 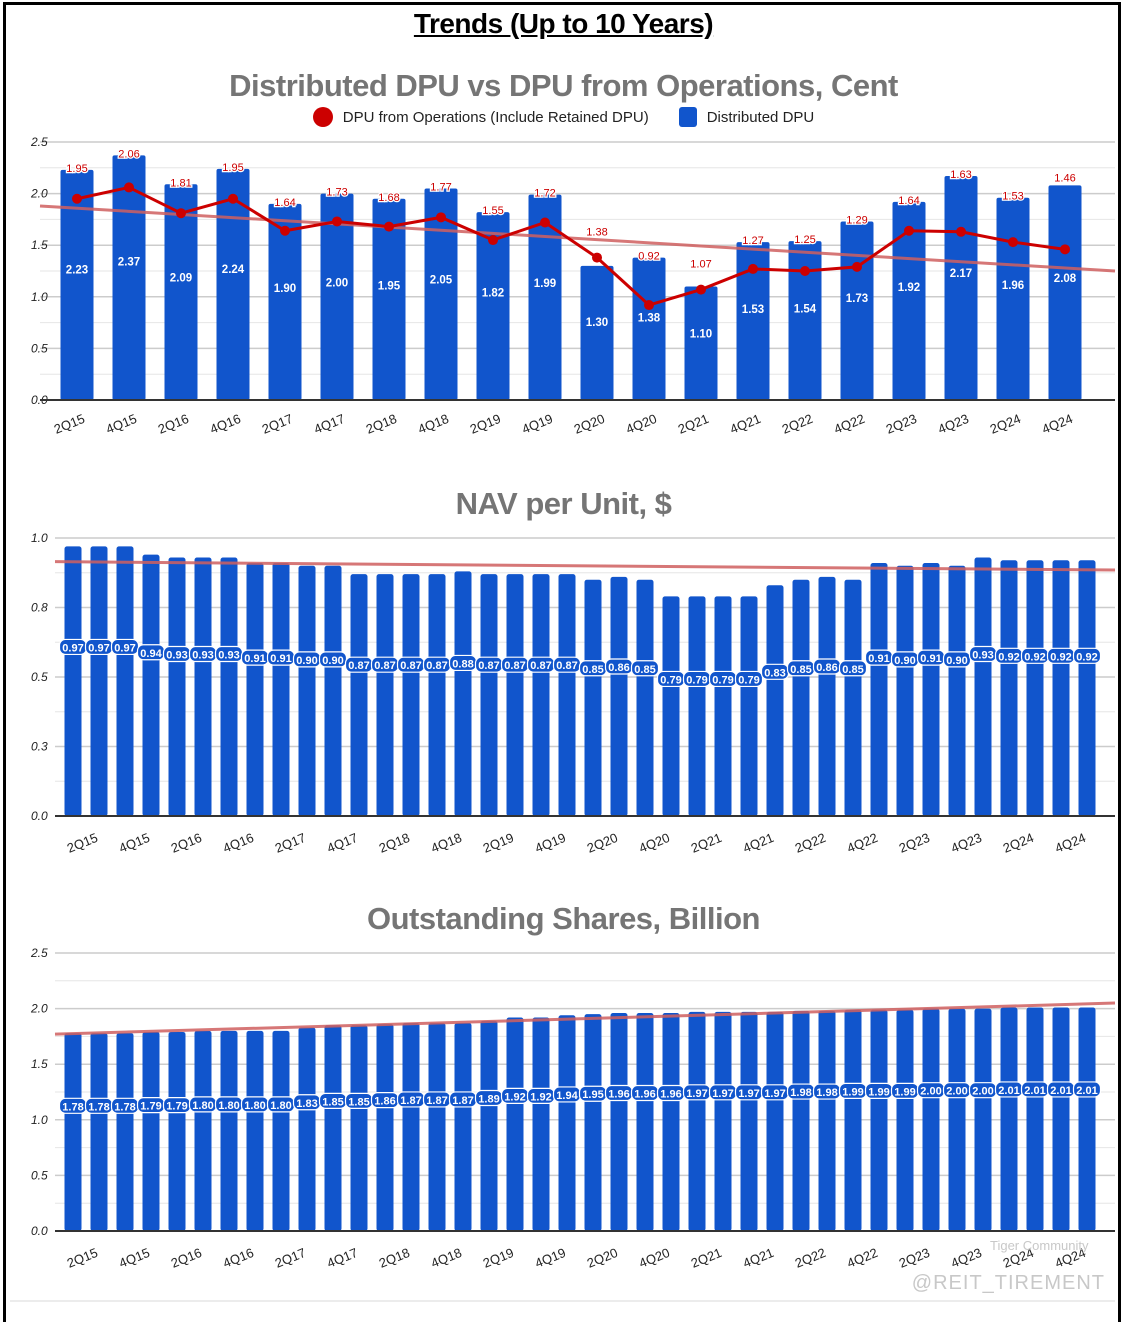 What do you see at coordinates (441, 281) in the screenshot?
I see `bar-value-label: 2.05` at bounding box center [441, 281].